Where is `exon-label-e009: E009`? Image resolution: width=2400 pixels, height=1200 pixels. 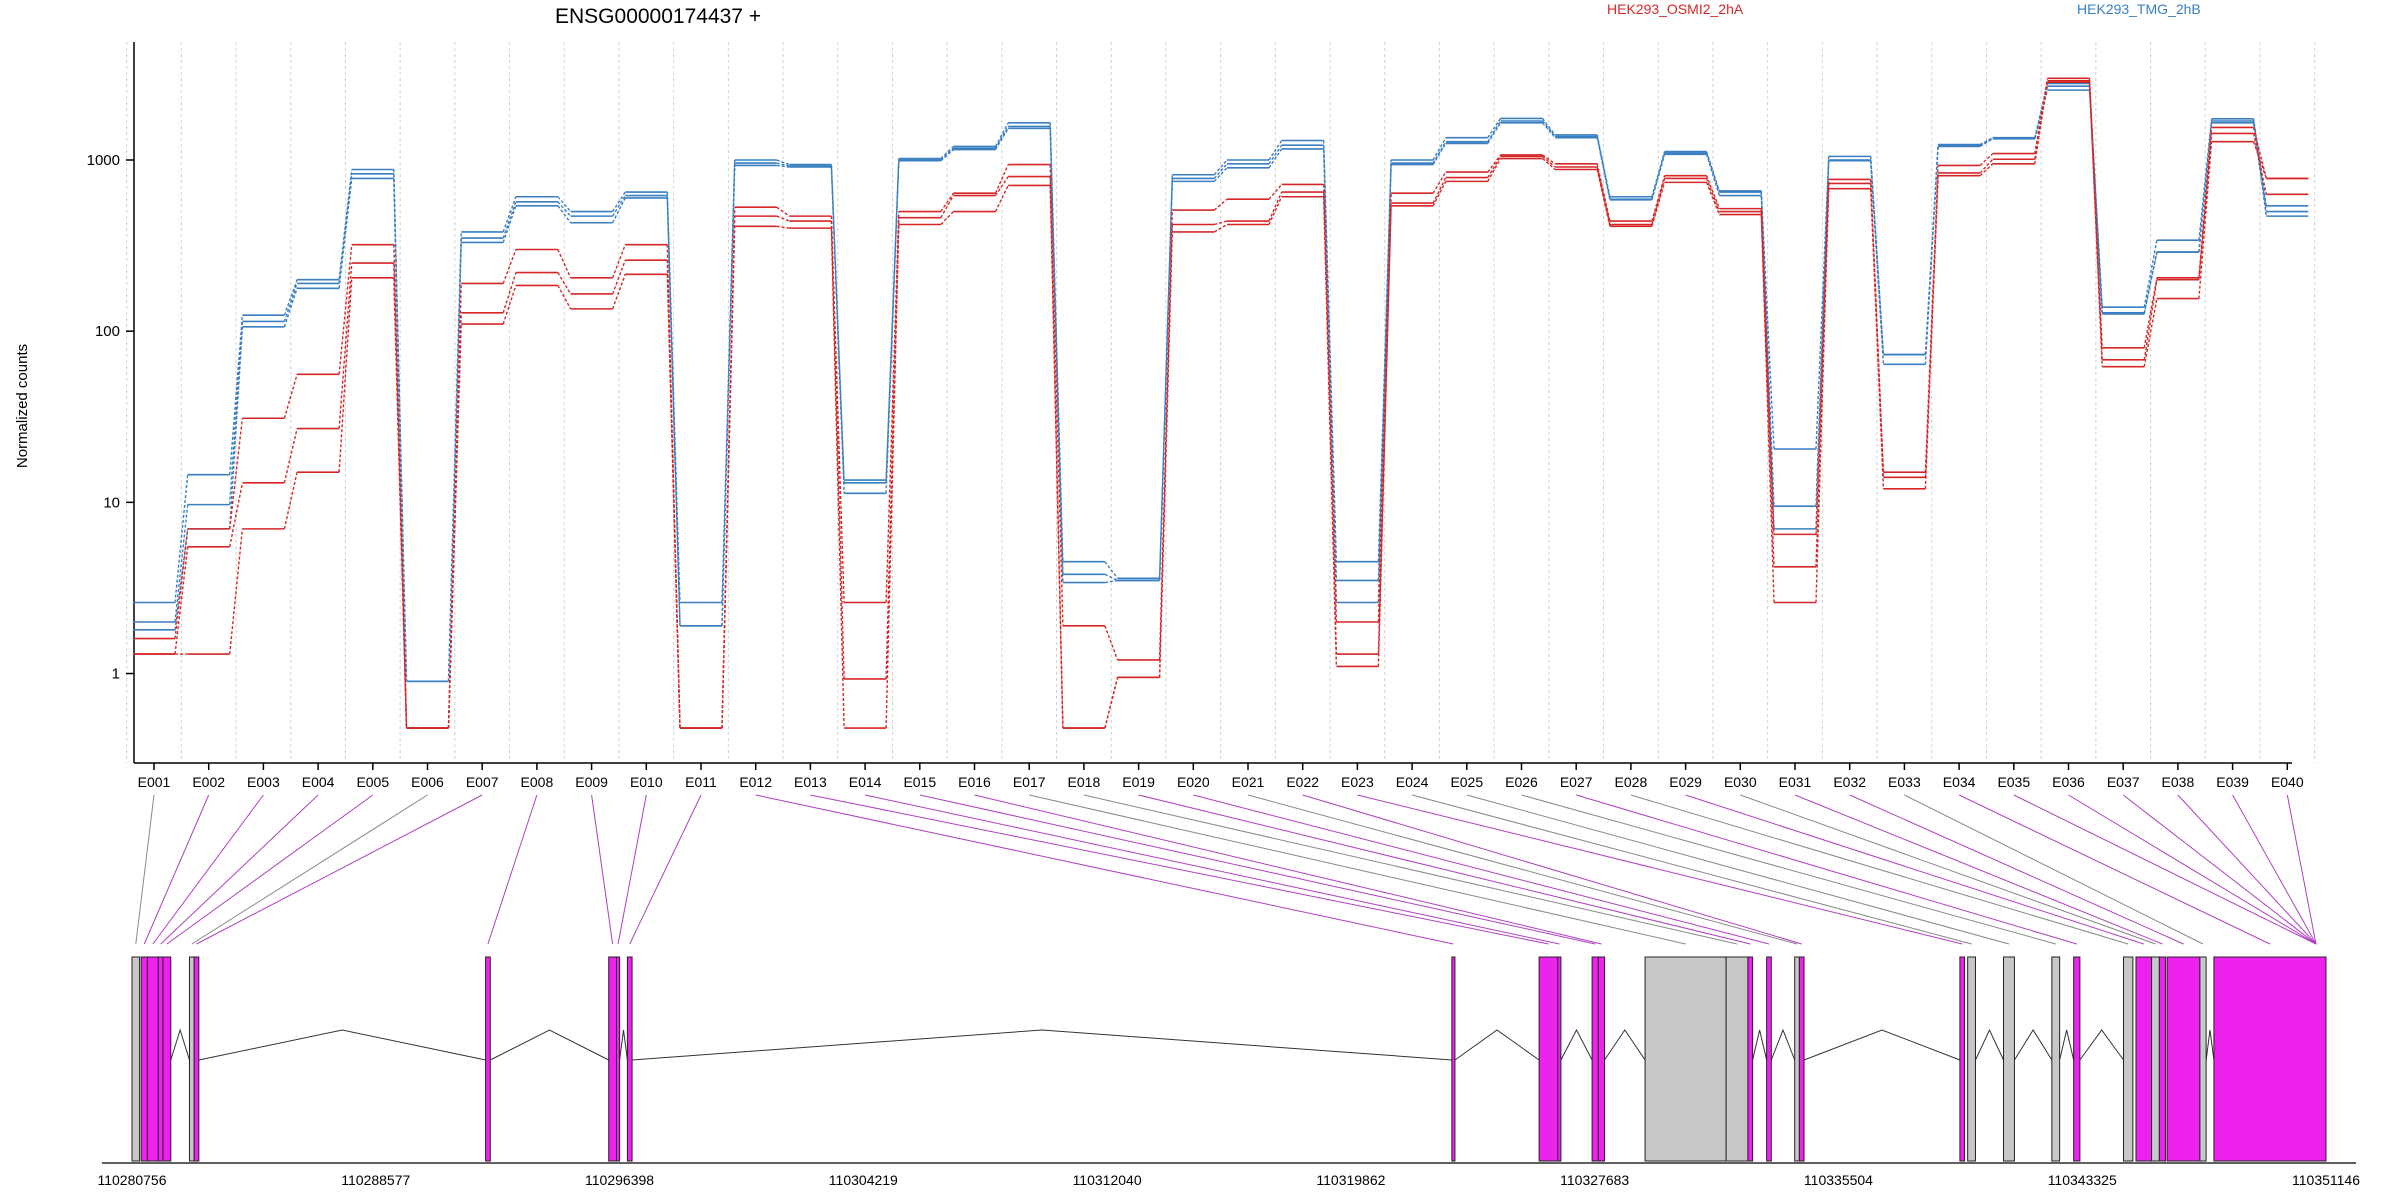 exon-label-e009: E009 is located at coordinates (591, 782).